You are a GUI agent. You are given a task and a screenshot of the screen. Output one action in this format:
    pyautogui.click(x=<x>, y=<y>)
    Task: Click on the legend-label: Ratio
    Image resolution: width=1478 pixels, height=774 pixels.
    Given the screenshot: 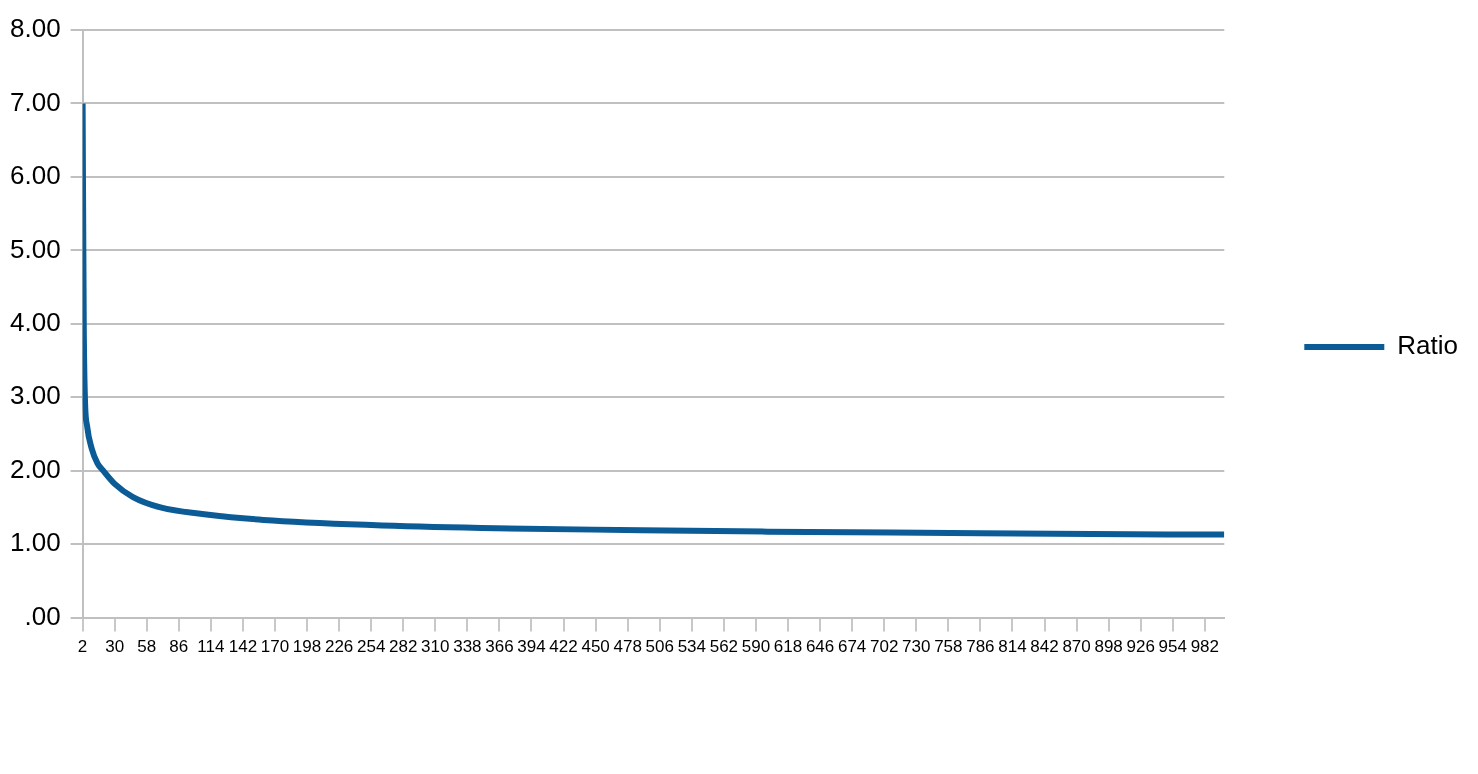 What is the action you would take?
    pyautogui.click(x=1428, y=345)
    